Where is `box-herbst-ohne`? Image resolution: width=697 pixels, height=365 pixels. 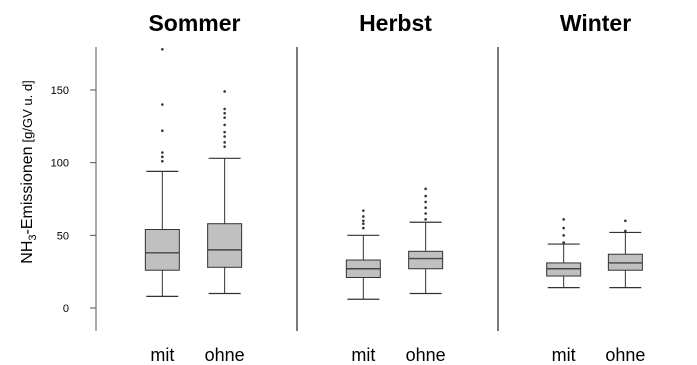
box-herbst-ohne is located at coordinates (426, 241).